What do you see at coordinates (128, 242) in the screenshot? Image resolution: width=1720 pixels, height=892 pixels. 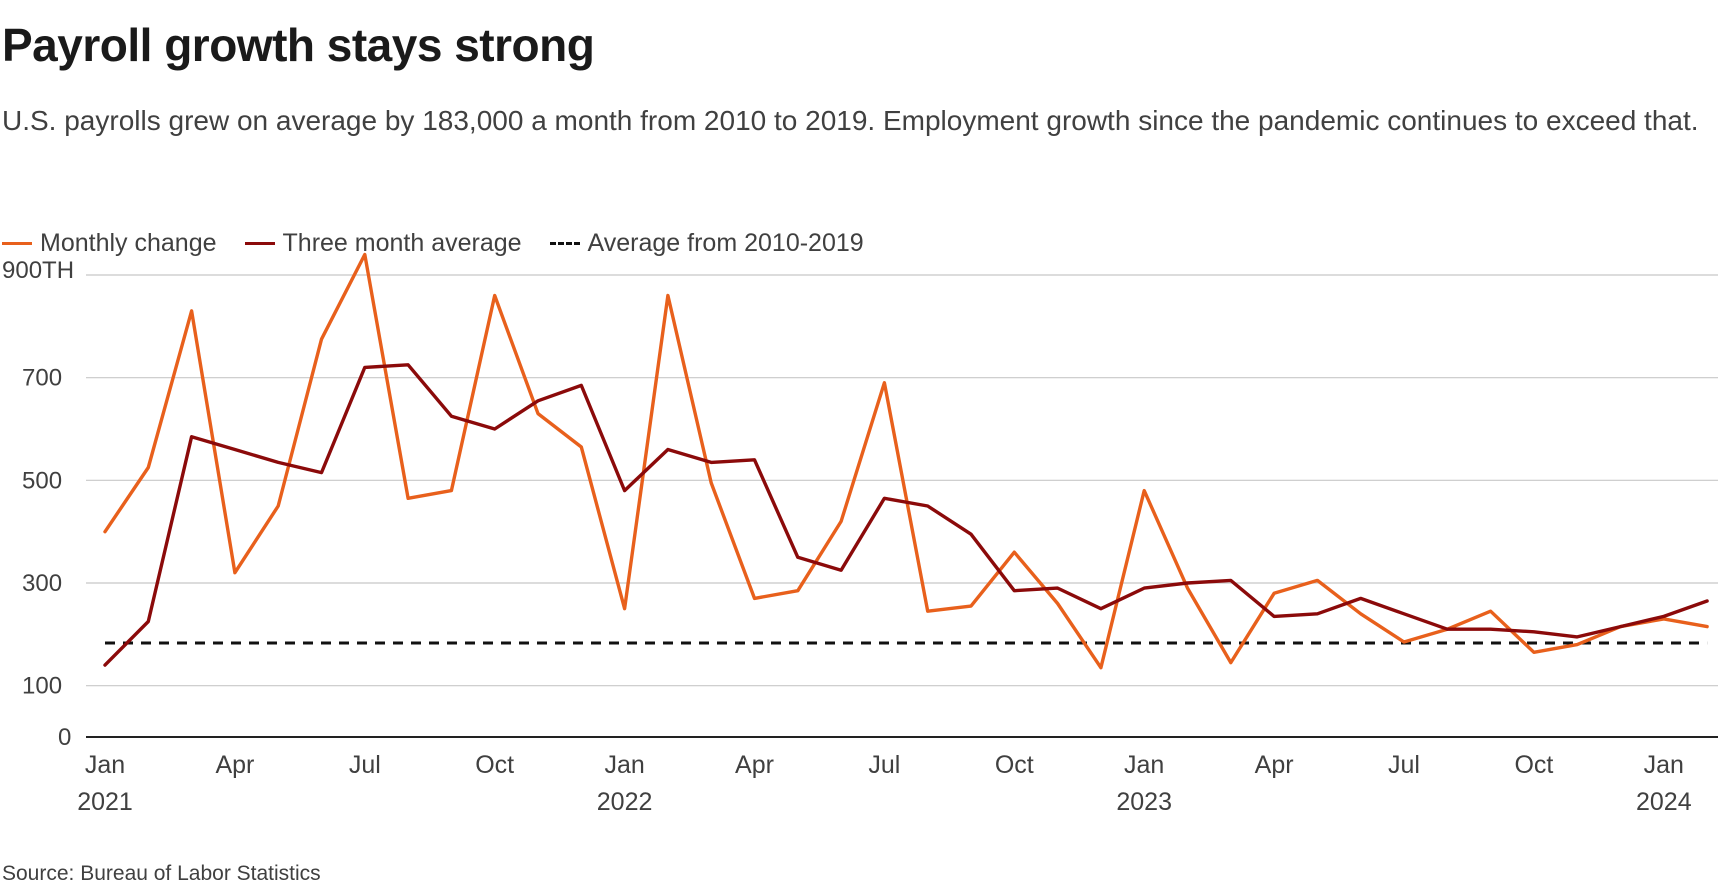 I see `legend-label-monthly: Monthly change` at bounding box center [128, 242].